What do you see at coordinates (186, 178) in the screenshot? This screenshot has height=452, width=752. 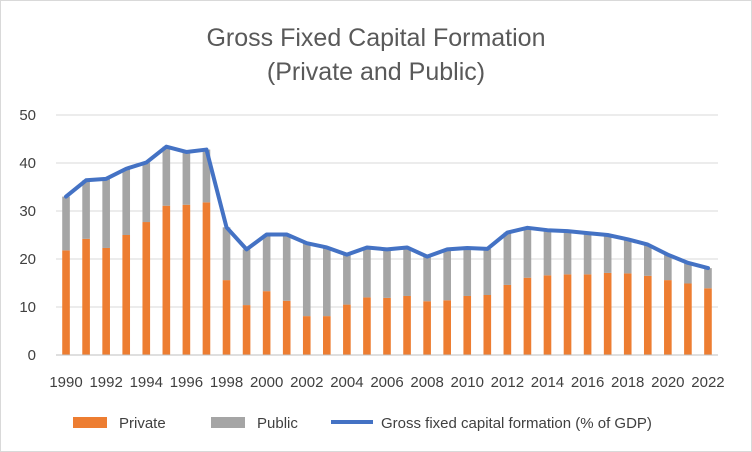 I see `bar-public-1996` at bounding box center [186, 178].